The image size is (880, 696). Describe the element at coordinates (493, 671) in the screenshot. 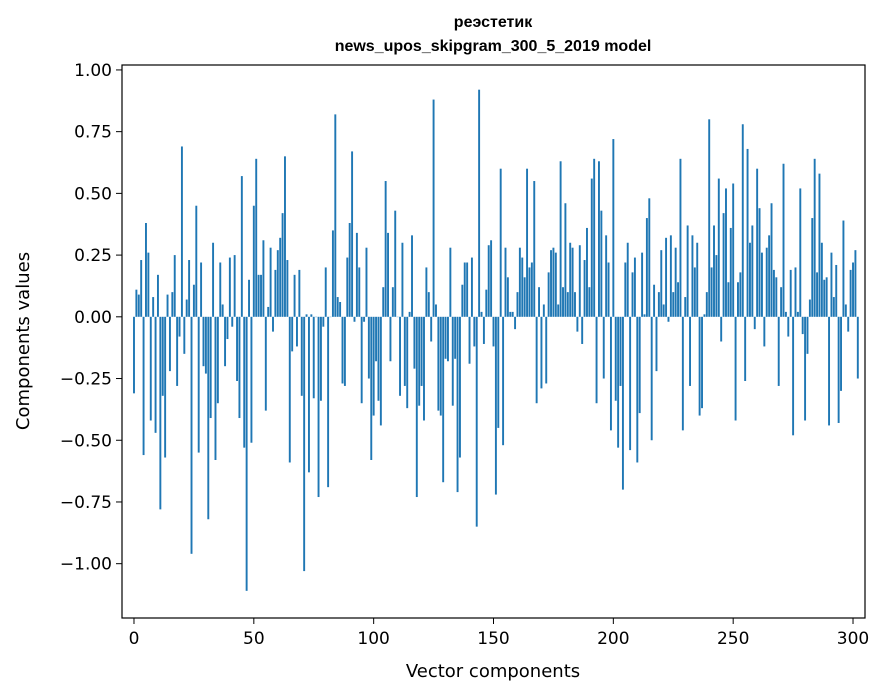

I see `x-axis-label: Vector components` at that location.